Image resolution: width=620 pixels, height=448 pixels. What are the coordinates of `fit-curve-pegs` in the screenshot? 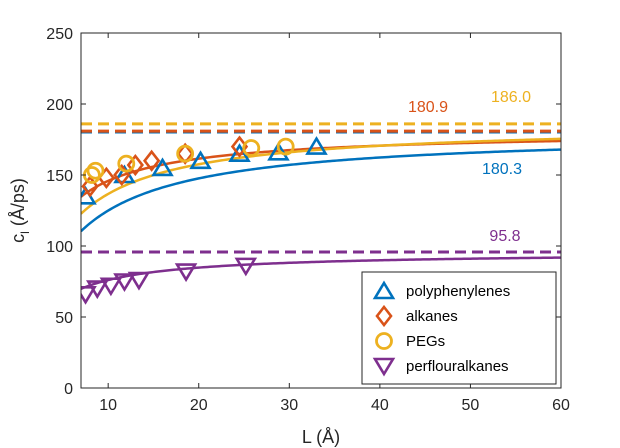 It's located at (321, 176).